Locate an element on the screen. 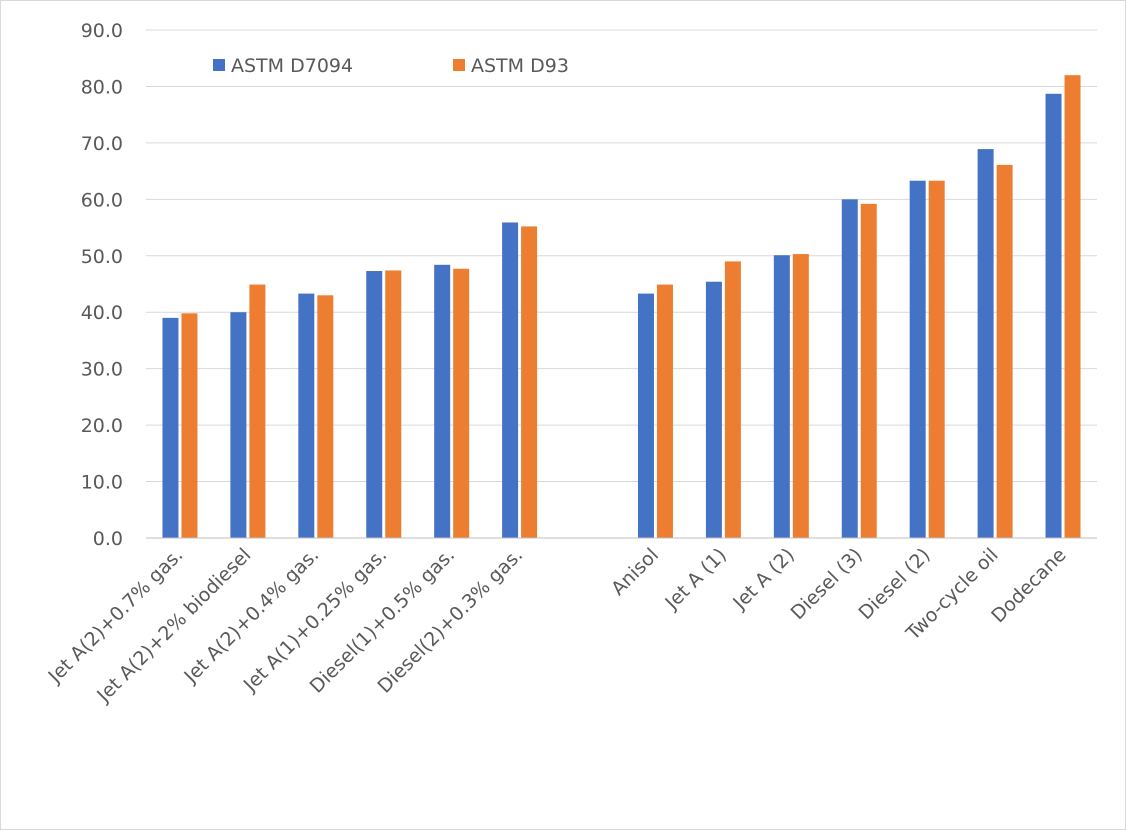  legend-label: ASTM D7094 is located at coordinates (292, 66).